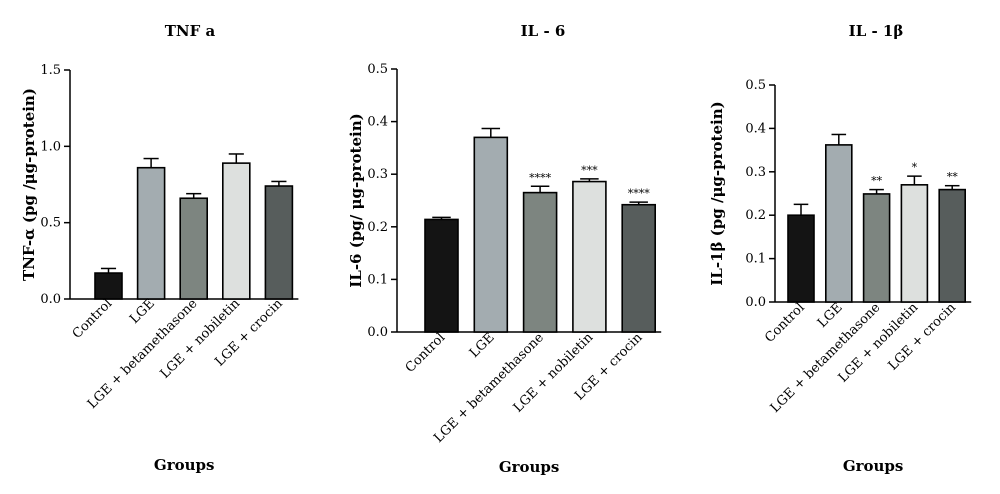 This screenshot has height=494, width=1000. Describe the element at coordinates (923, 337) in the screenshot. I see `x-tick-label: LGE + crocin` at that location.